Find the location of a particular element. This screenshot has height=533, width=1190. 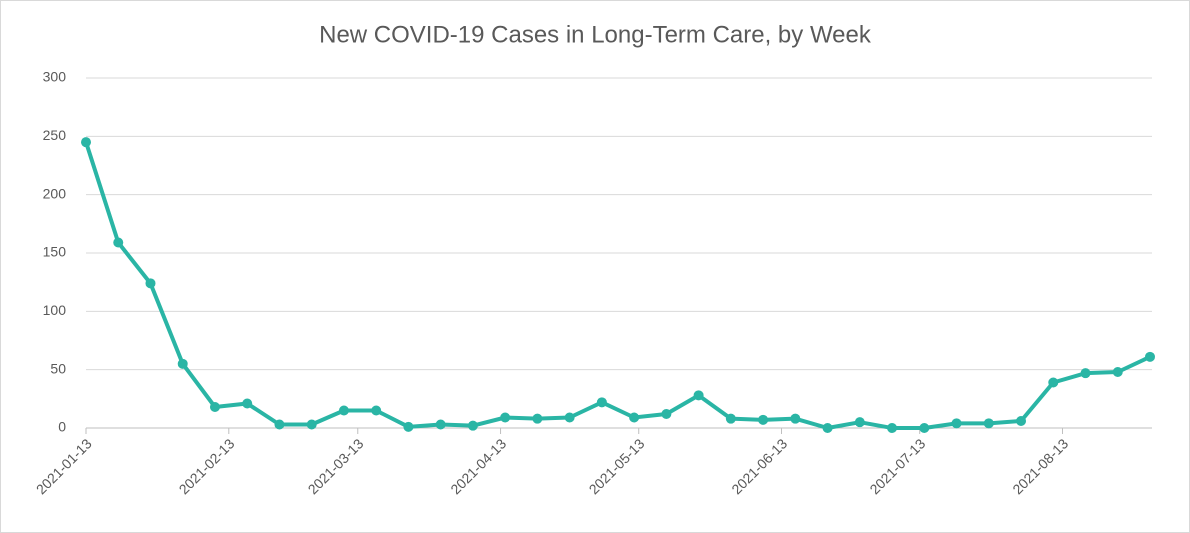

y-tick-label: 0 is located at coordinates (62, 427).